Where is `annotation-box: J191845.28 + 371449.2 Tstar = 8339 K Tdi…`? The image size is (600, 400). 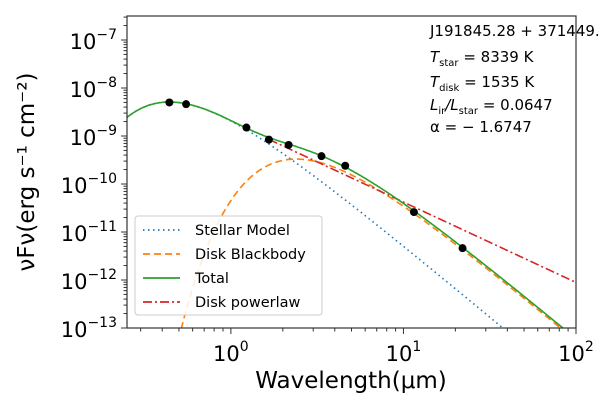 annotation-box: J191845.28 + 371449.2 Tstar = 8339 K Tdi… is located at coordinates (514, 79).